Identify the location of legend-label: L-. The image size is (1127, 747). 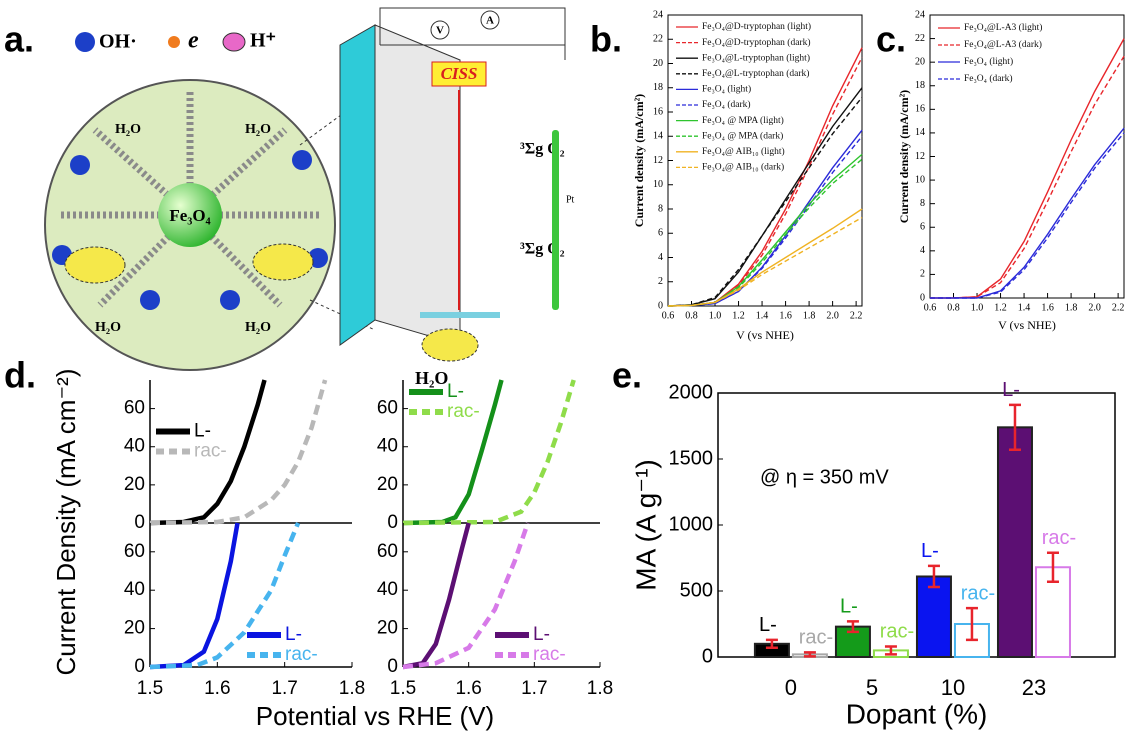
(455, 391).